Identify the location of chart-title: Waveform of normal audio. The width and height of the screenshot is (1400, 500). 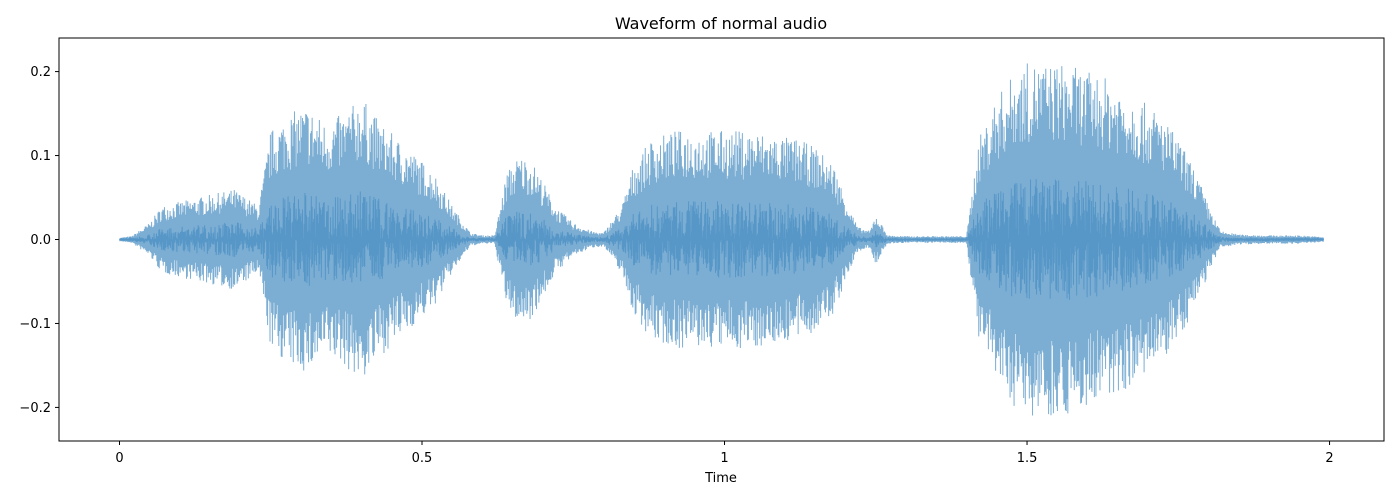
(721, 23).